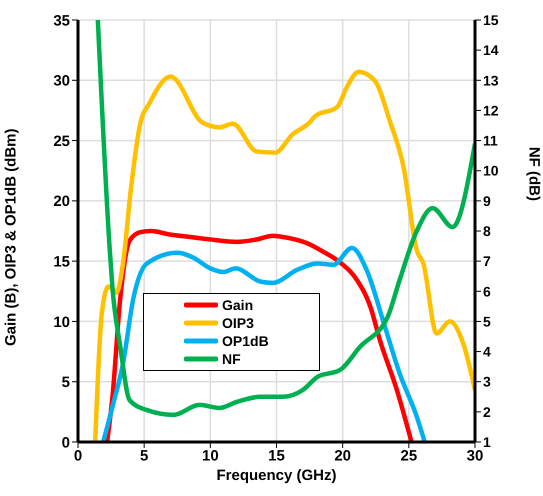  What do you see at coordinates (487, 352) in the screenshot?
I see `y2-tick-label: 4` at bounding box center [487, 352].